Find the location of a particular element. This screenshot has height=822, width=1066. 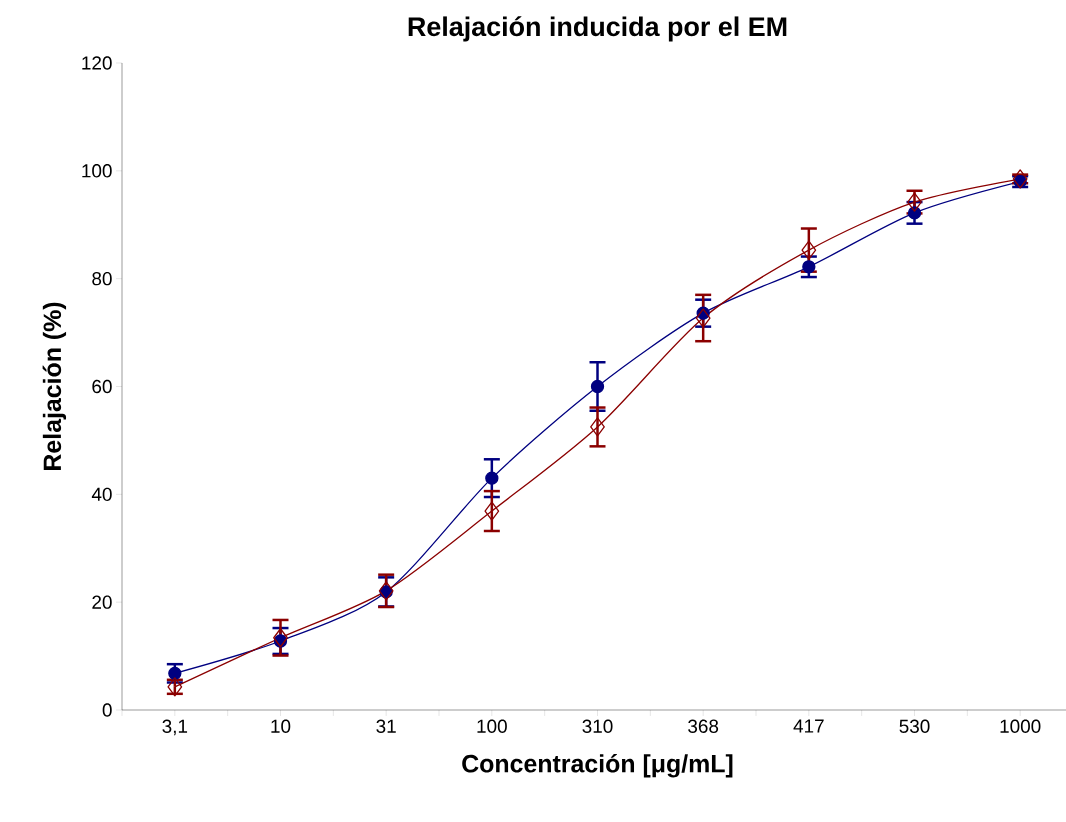

x-tick-label: 530 is located at coordinates (914, 726).